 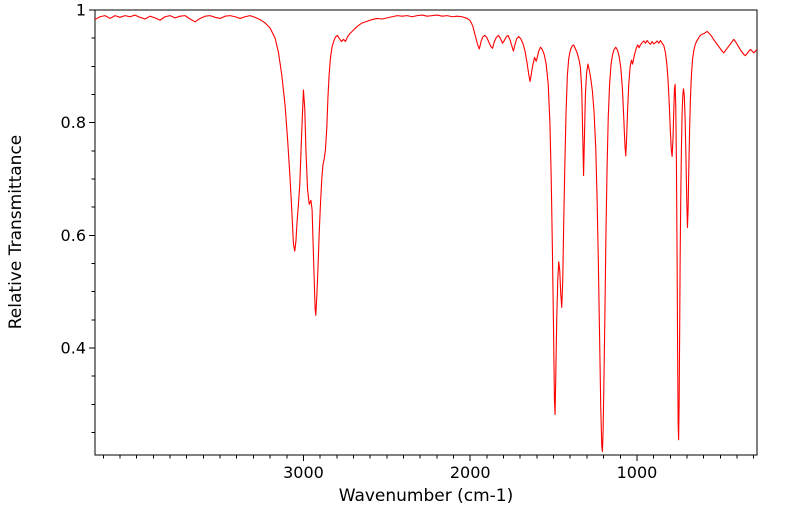 What do you see at coordinates (81, 10) in the screenshot?
I see `y-tick-label: 1` at bounding box center [81, 10].